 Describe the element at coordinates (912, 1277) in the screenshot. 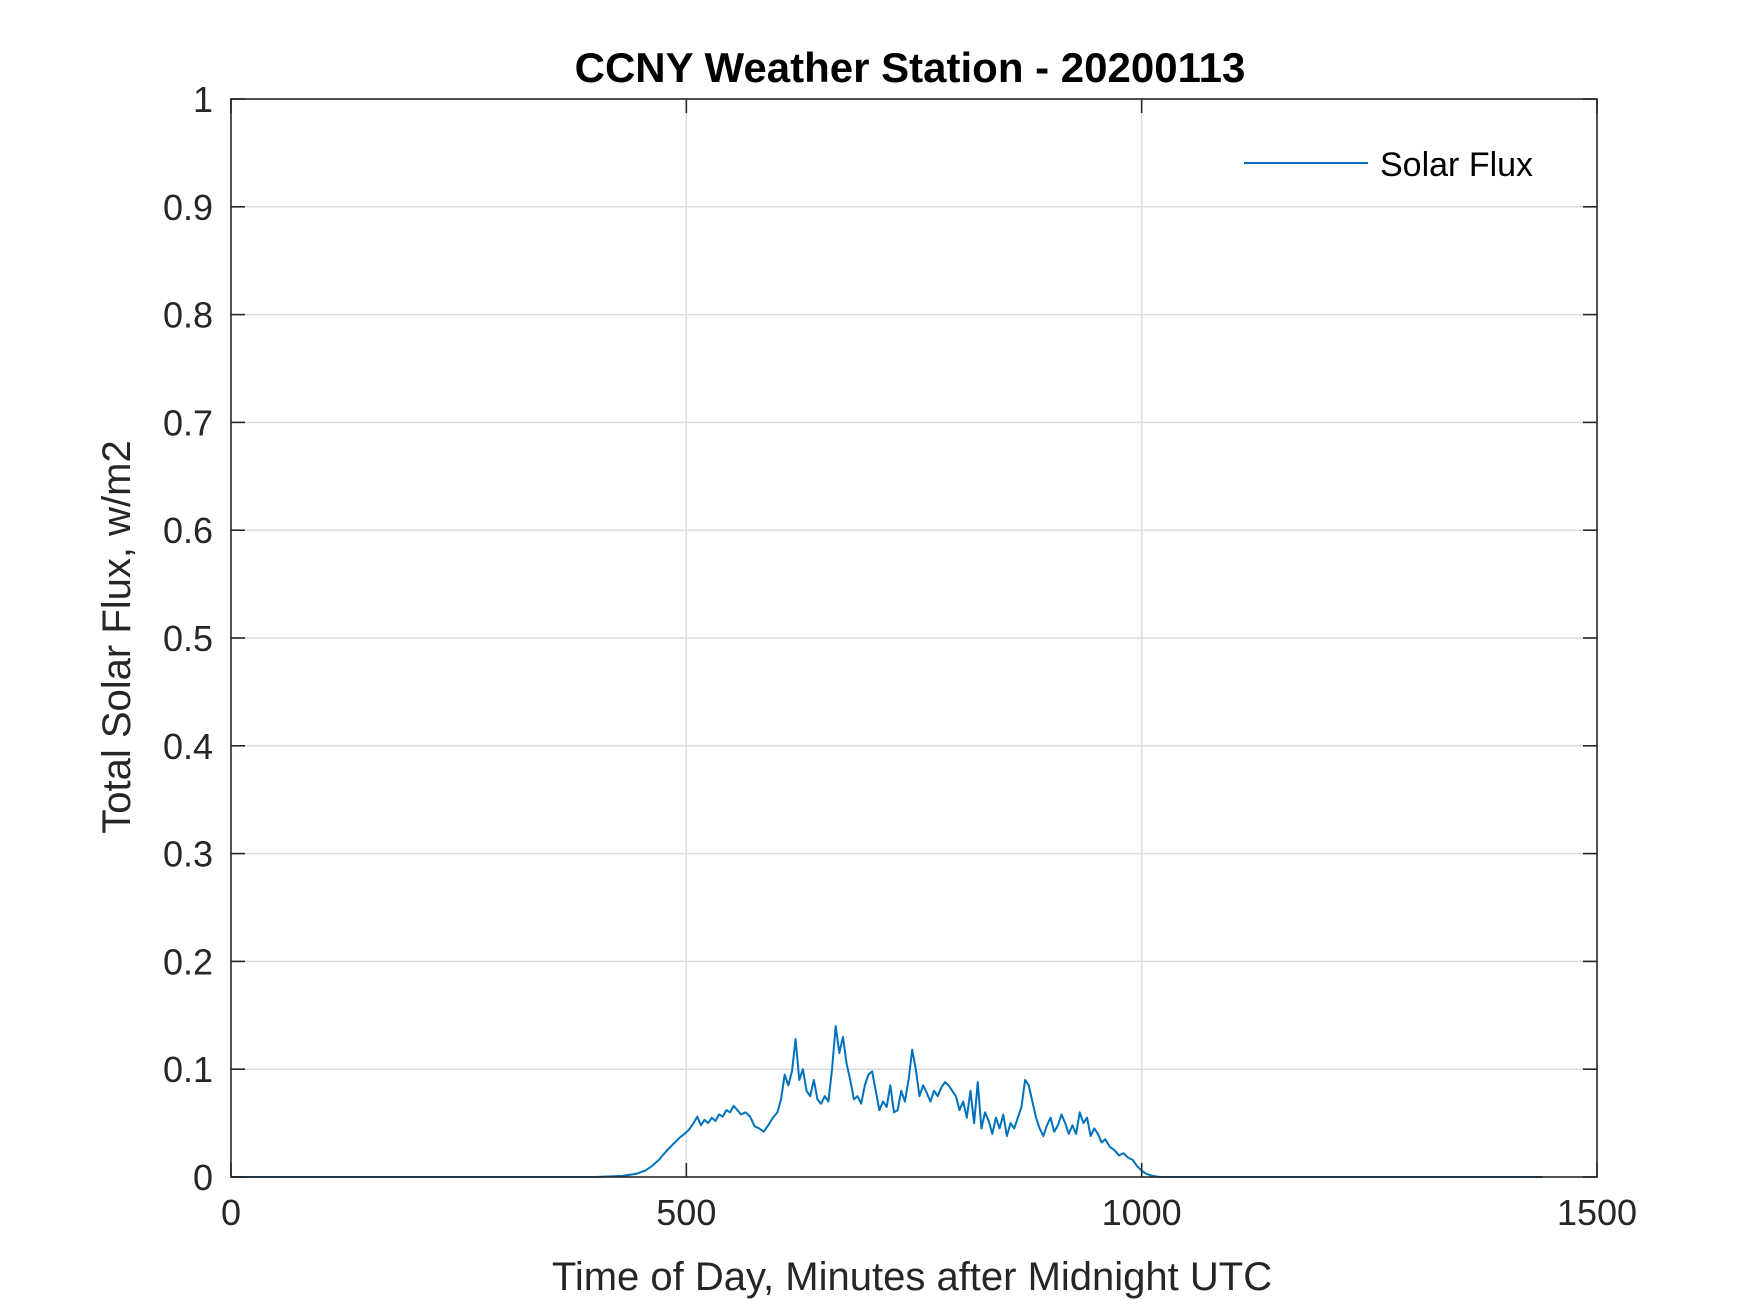

I see `x-axis-label: Time of Day, Minutes after Midnight UTC` at that location.